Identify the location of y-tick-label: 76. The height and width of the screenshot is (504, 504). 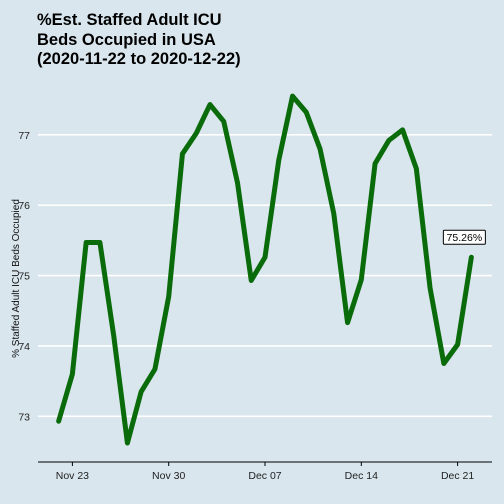
(24, 206).